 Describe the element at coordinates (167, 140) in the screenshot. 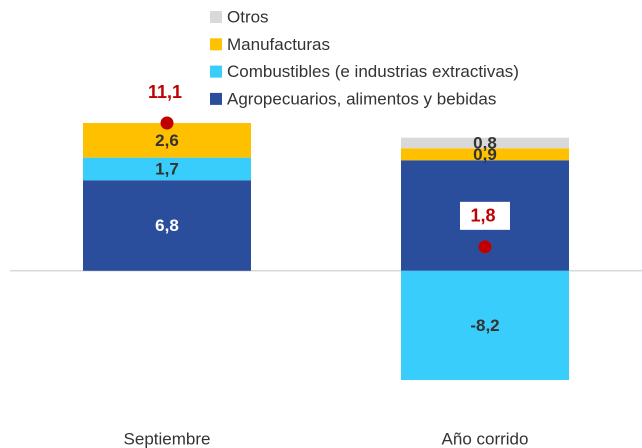

I see `data-label: 2,6` at that location.